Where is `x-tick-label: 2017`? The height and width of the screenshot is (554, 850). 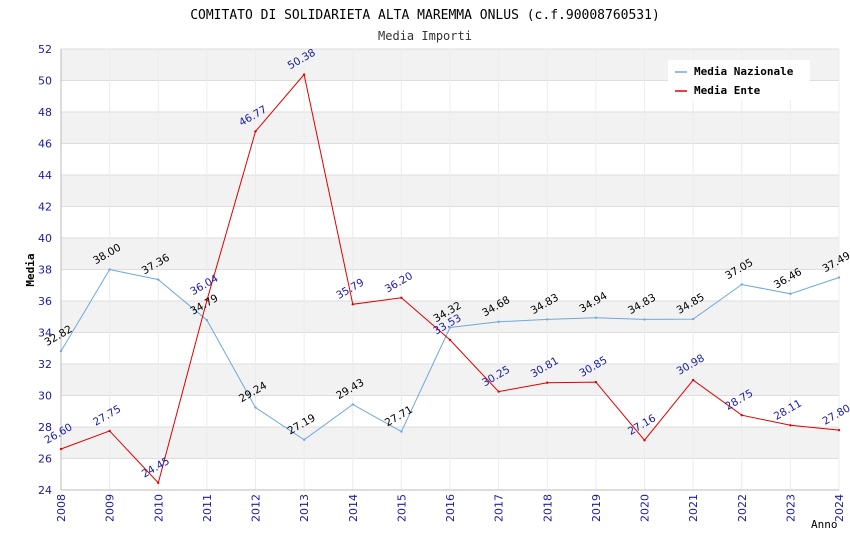
x-tick-label: 2017 is located at coordinates (499, 508).